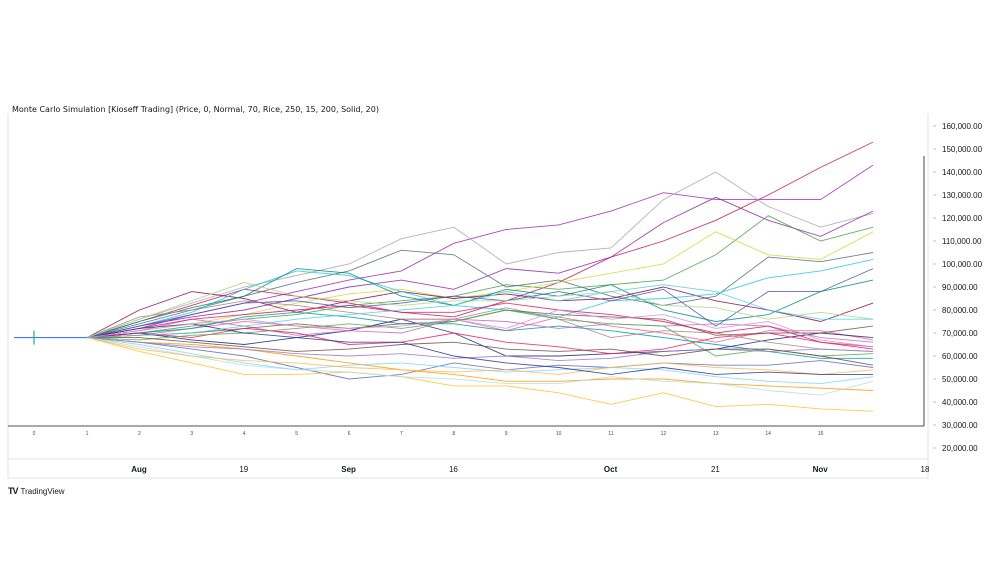 Image resolution: width=984 pixels, height=584 pixels. Describe the element at coordinates (716, 434) in the screenshot. I see `step-label: 13` at that location.